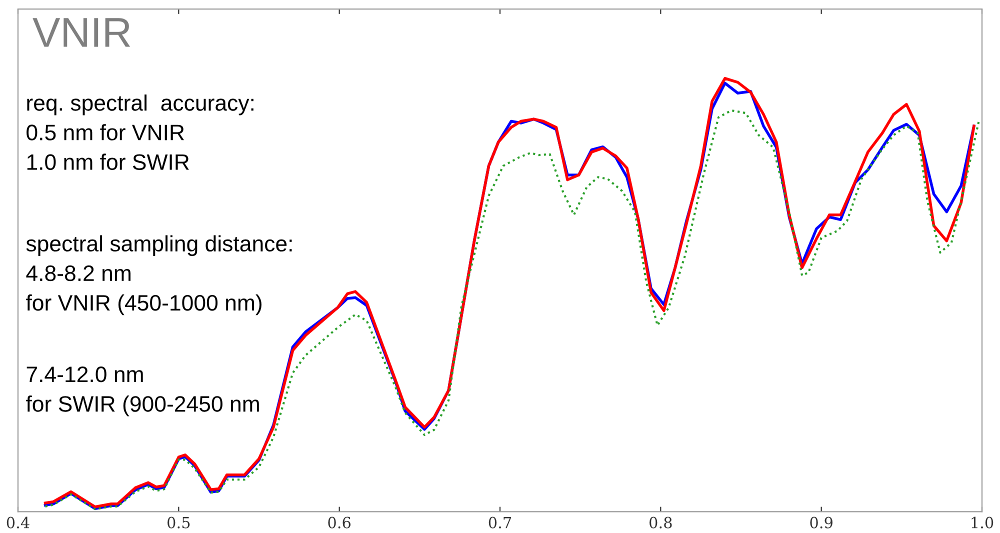 The width and height of the screenshot is (1000, 533). What do you see at coordinates (500, 522) in the screenshot?
I see `x-tick-label: 0.7` at bounding box center [500, 522].